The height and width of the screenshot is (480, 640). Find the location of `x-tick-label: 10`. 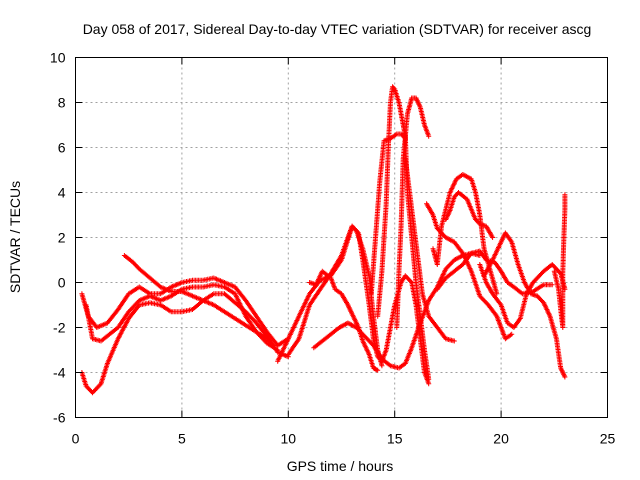

x-tick-label: 10 is located at coordinates (289, 439).